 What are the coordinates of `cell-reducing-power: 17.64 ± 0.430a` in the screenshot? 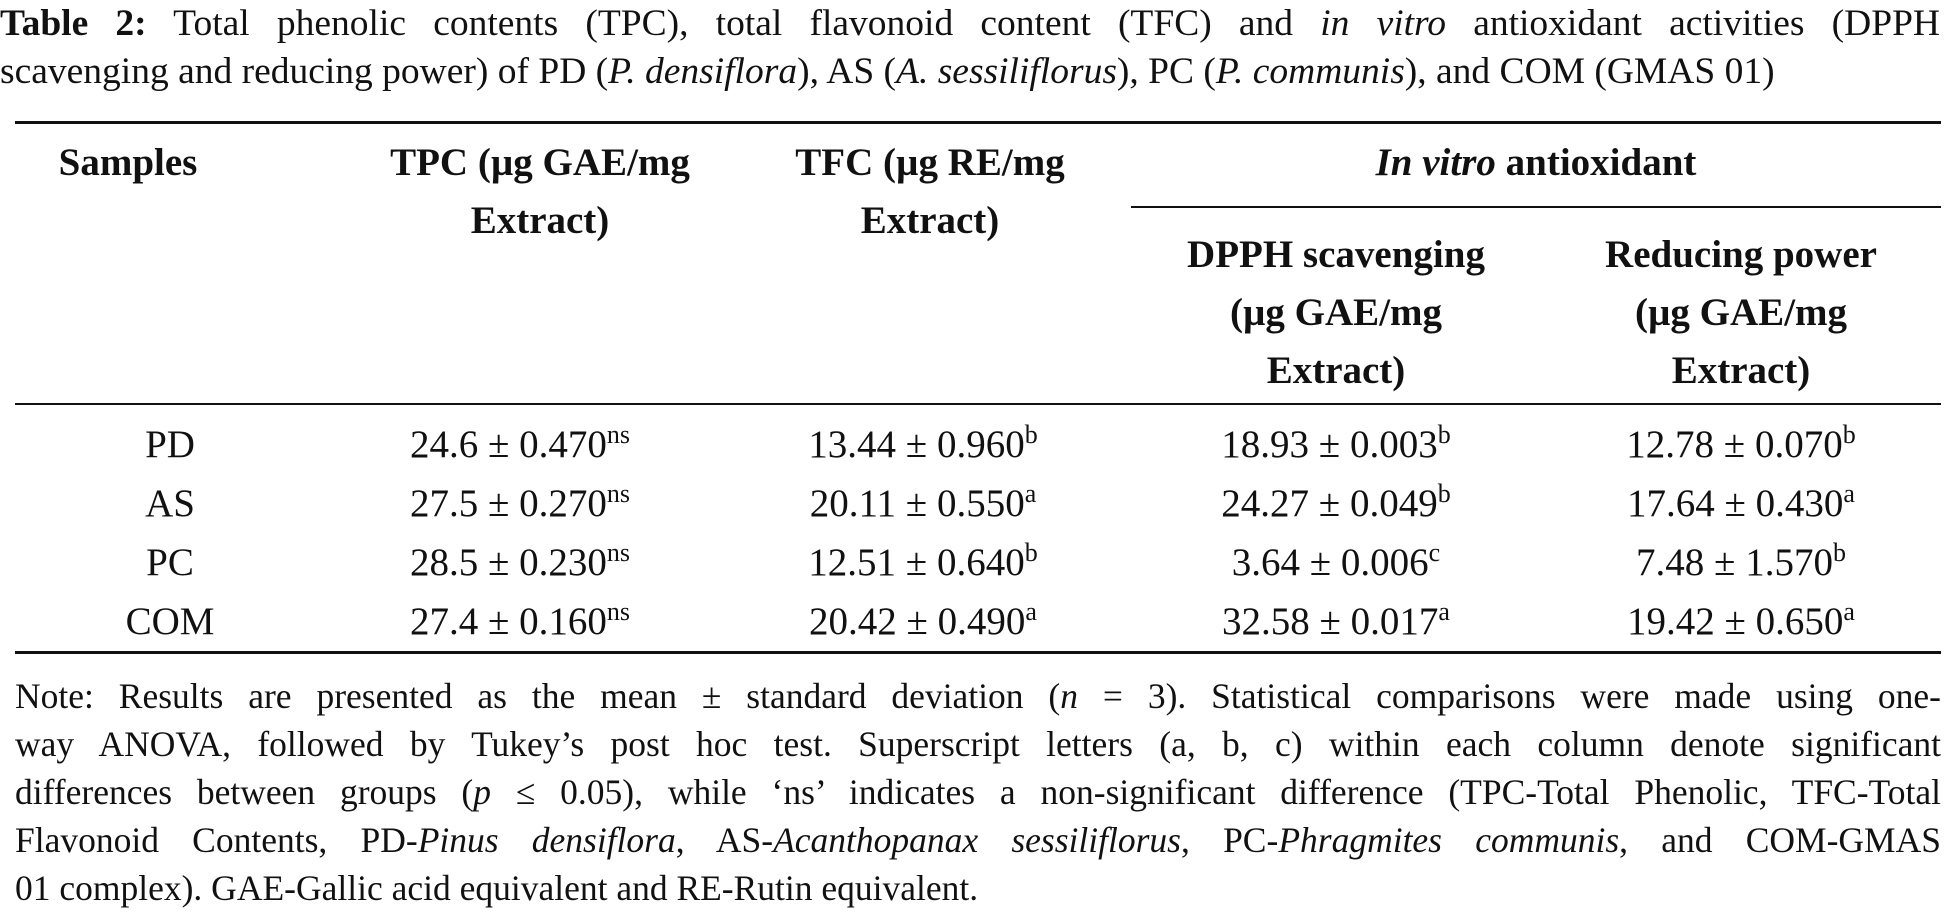 It's located at (1741, 502).